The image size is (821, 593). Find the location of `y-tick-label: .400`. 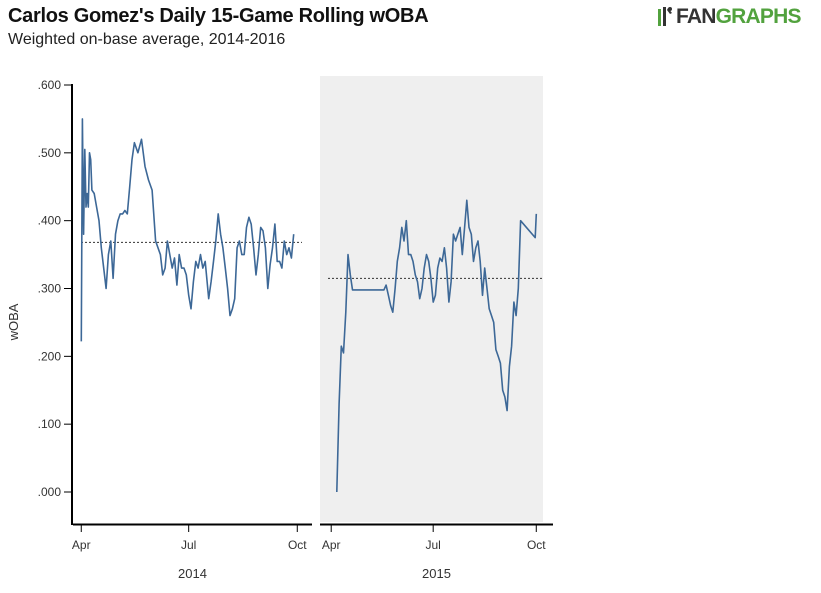

y-tick-label: .400 is located at coordinates (50, 221).